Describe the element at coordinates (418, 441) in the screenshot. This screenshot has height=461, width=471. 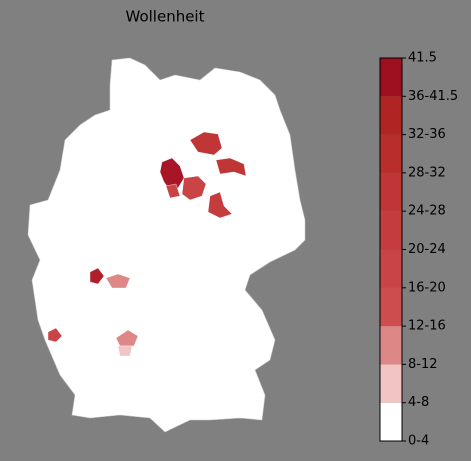
I see `colorbar-tick-label: 0-4` at that location.